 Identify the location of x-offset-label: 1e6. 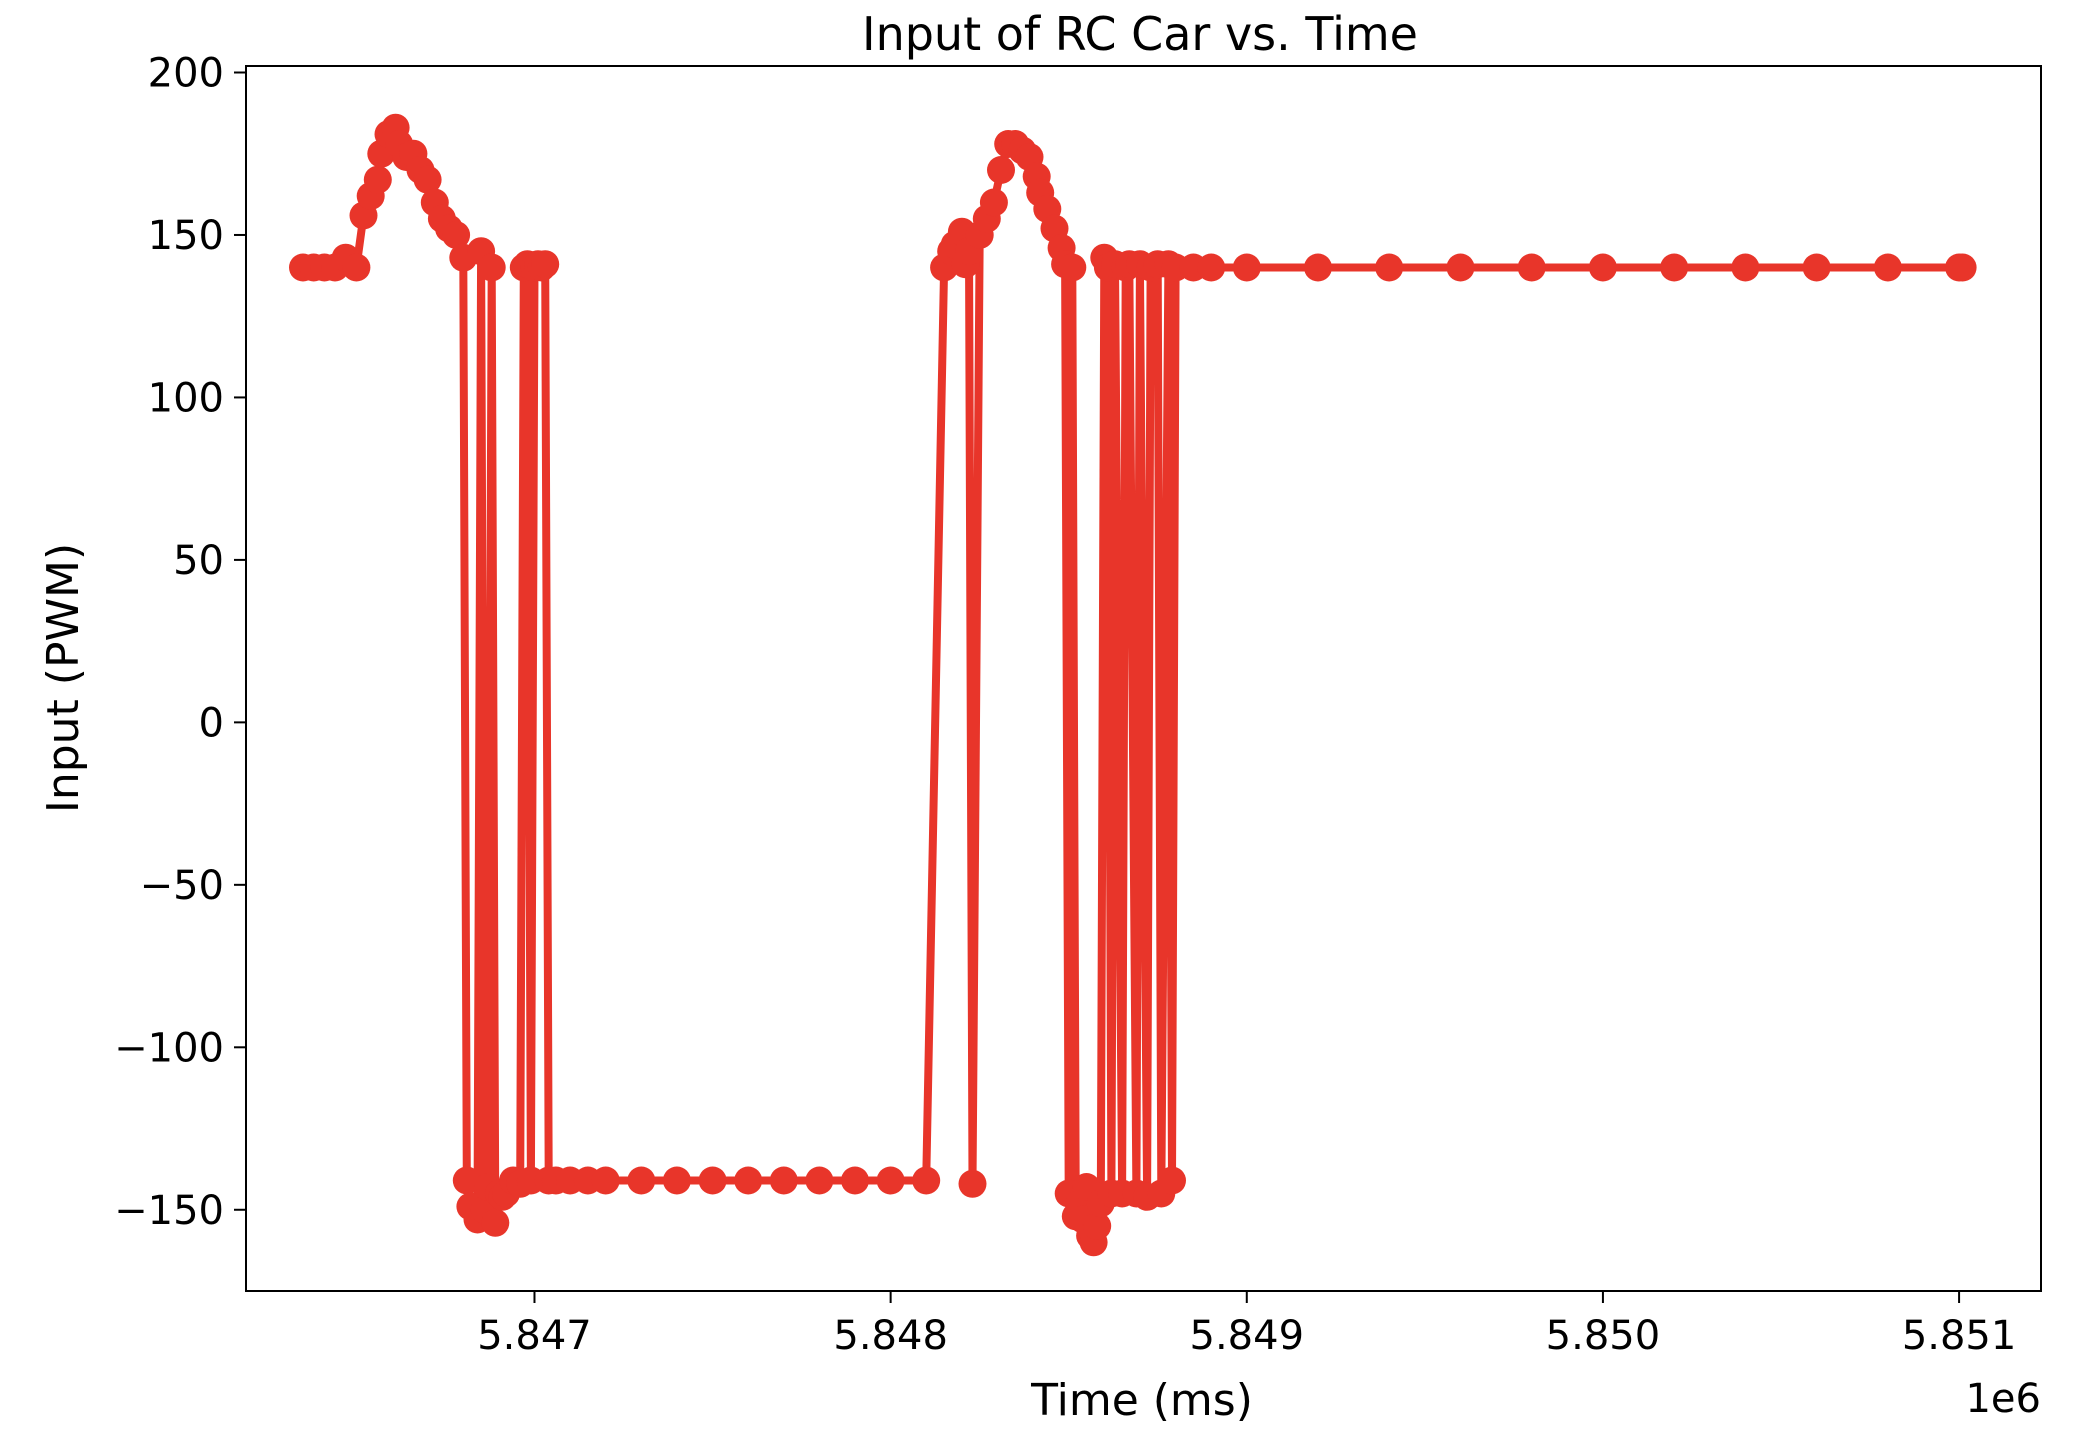
(2003, 1399).